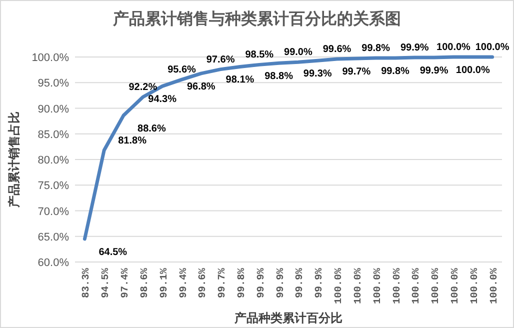 The height and width of the screenshot is (328, 514). What do you see at coordinates (54, 109) in the screenshot?
I see `y-tick-label: 90.0%` at bounding box center [54, 109].